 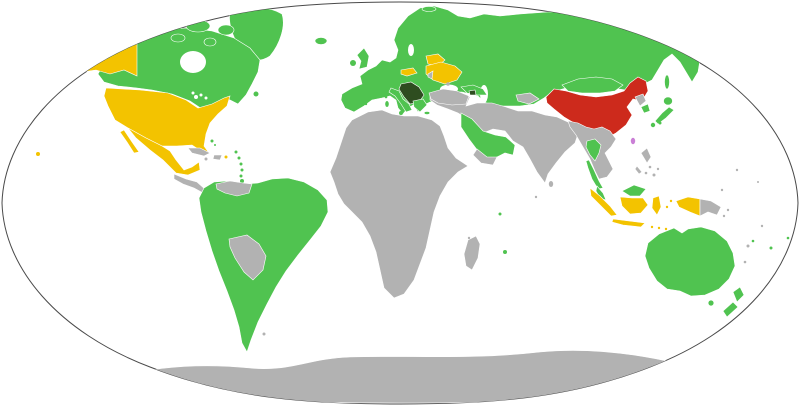 I want to click on region-antarctica, so click(x=398, y=377).